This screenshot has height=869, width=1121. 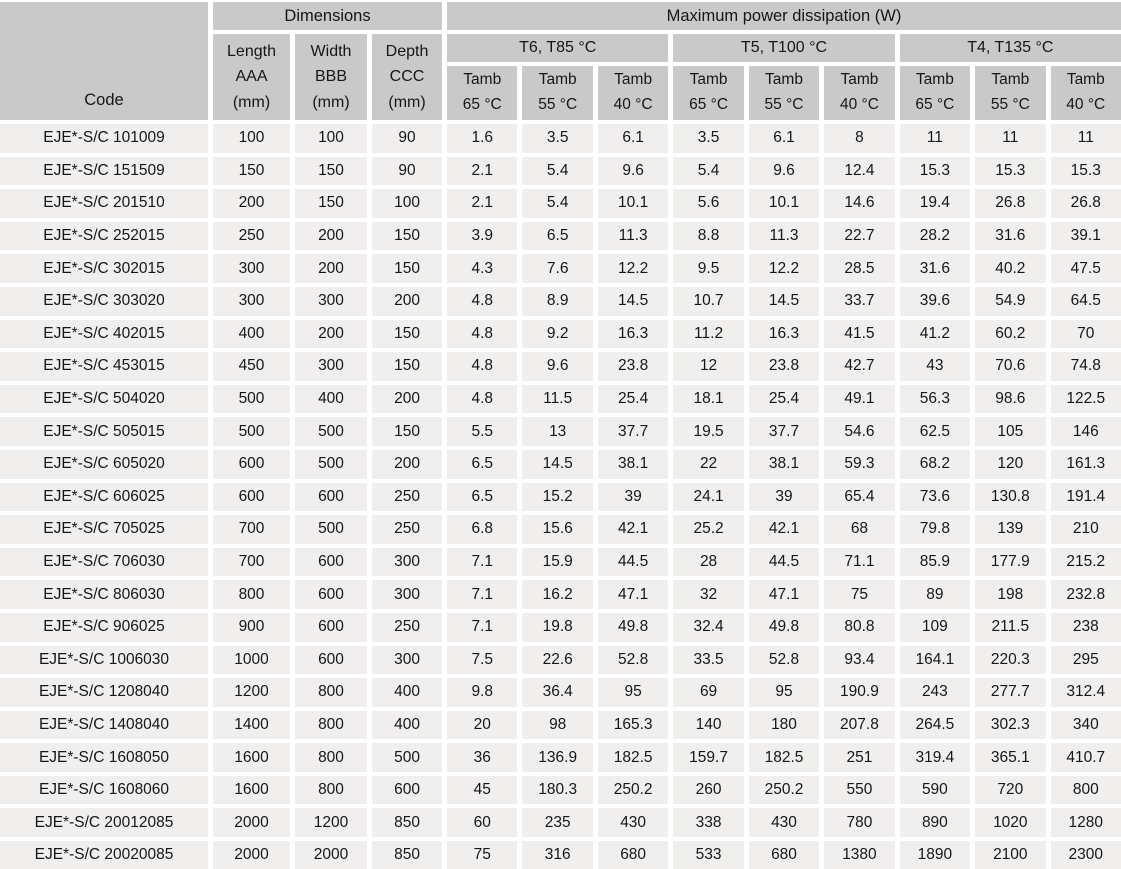 I want to click on value-cell: 165.3, so click(x=633, y=725).